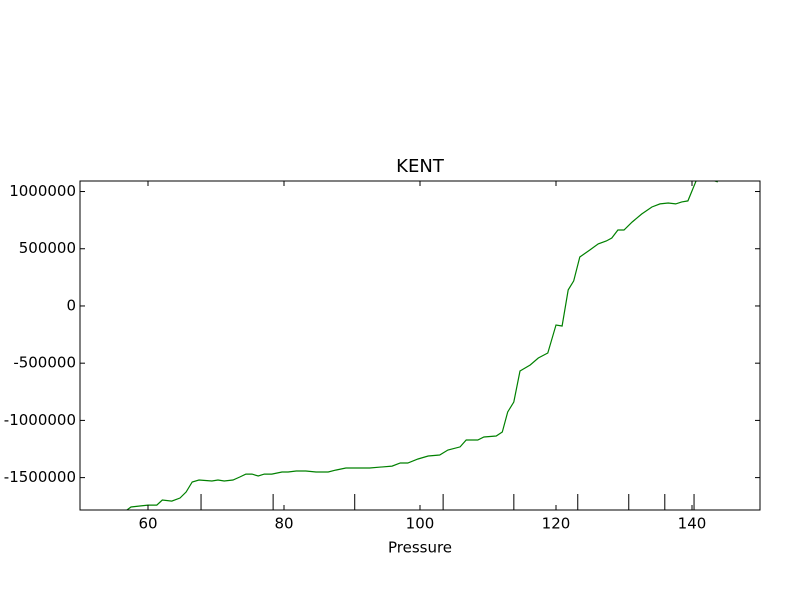  Describe the element at coordinates (42, 191) in the screenshot. I see `y-tick-label: 1000000` at that location.